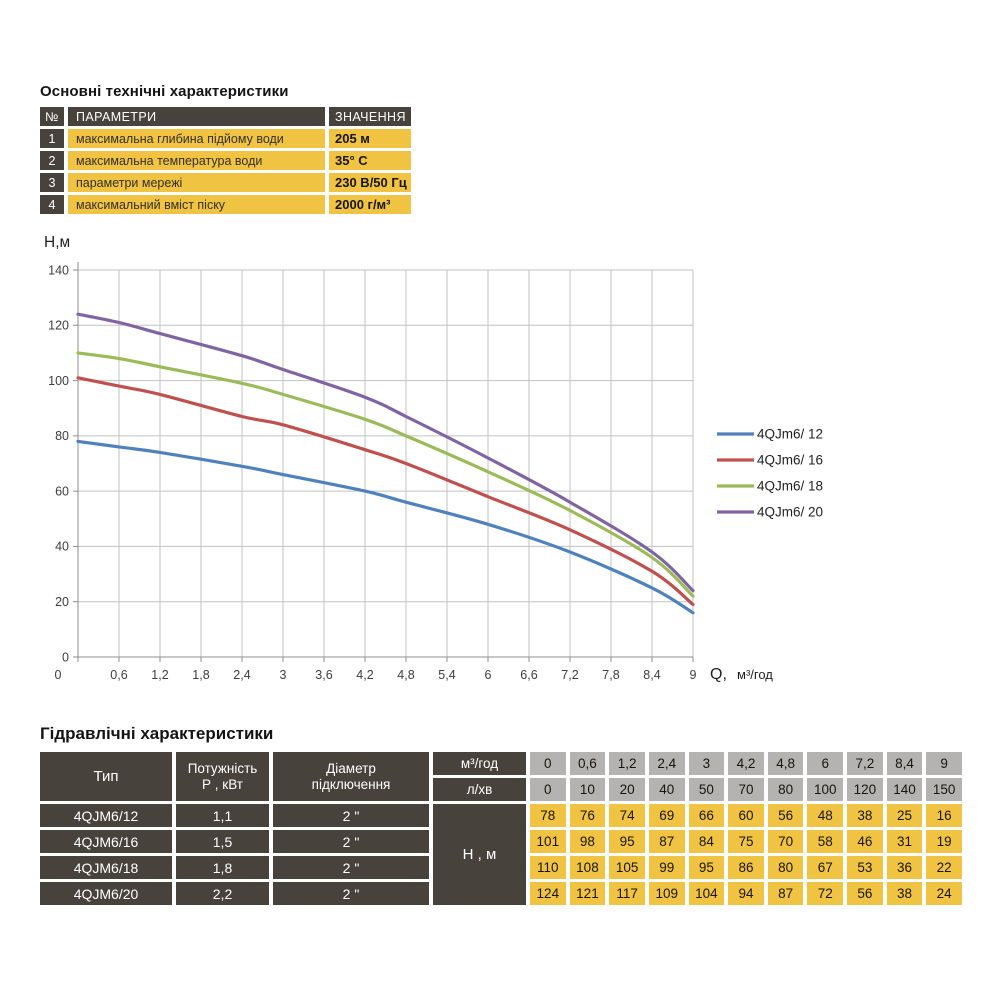  What do you see at coordinates (548, 893) in the screenshot?
I see `head-value-r4-c0: 124` at bounding box center [548, 893].